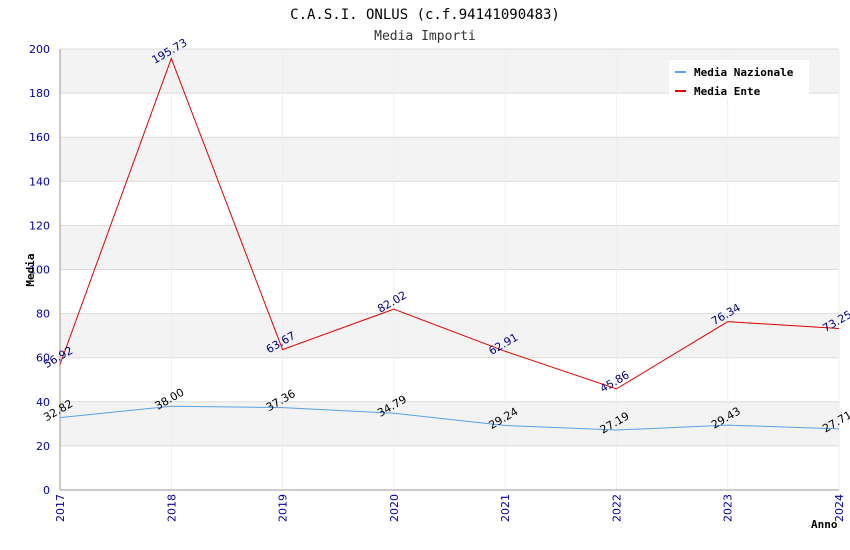 This screenshot has height=550, width=850. I want to click on data-label: 45.86, so click(615, 381).